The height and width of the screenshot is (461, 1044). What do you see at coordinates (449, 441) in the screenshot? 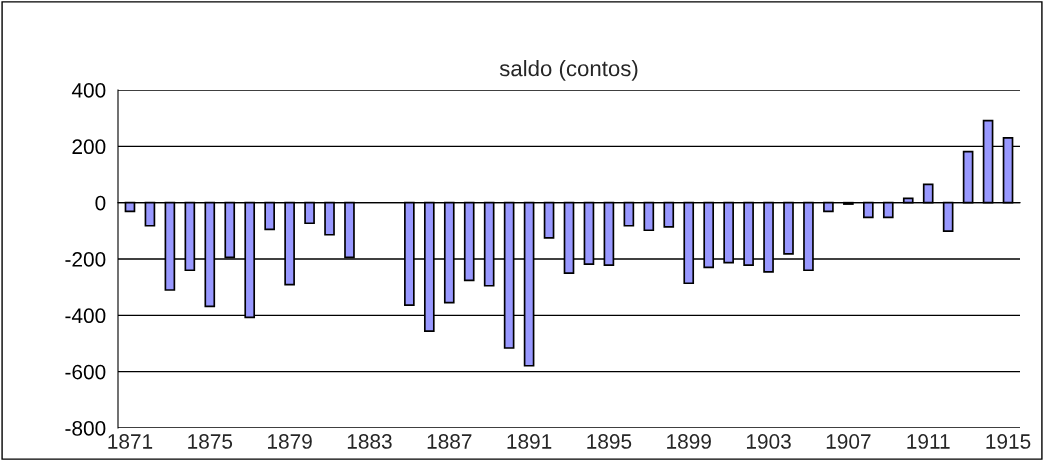
I see `x-tick-label: 1887` at bounding box center [449, 441].